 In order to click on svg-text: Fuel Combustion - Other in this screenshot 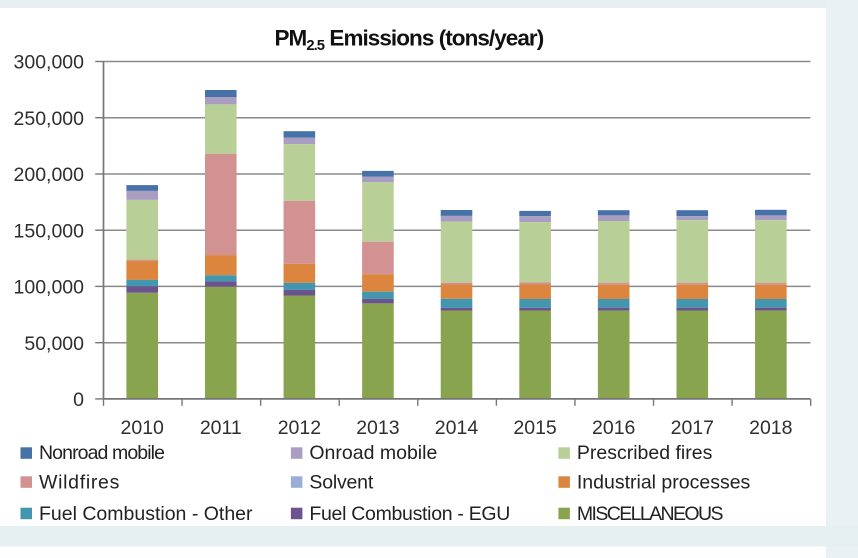, I will do `click(146, 514)`.